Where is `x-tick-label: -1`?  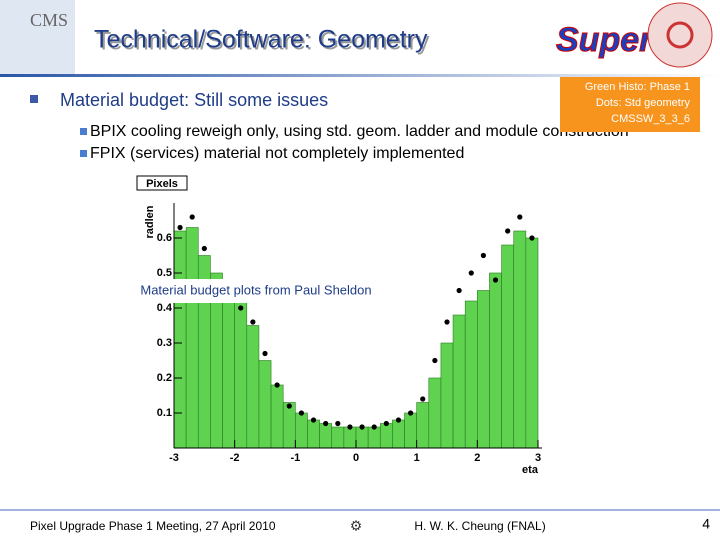
x-tick-label: -1 is located at coordinates (295, 458).